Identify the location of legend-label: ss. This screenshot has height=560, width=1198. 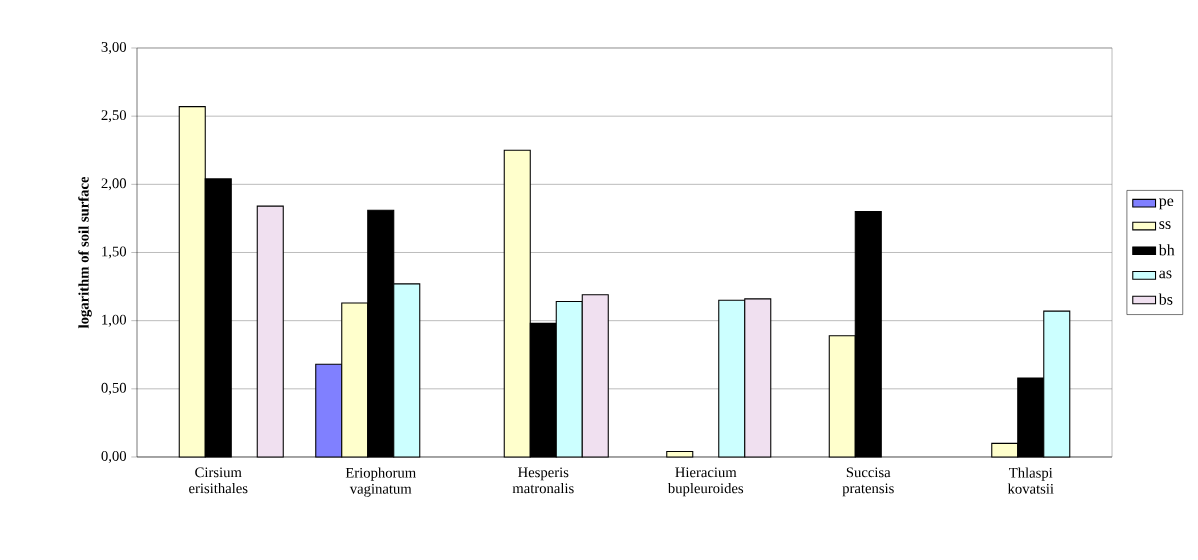
(1165, 225).